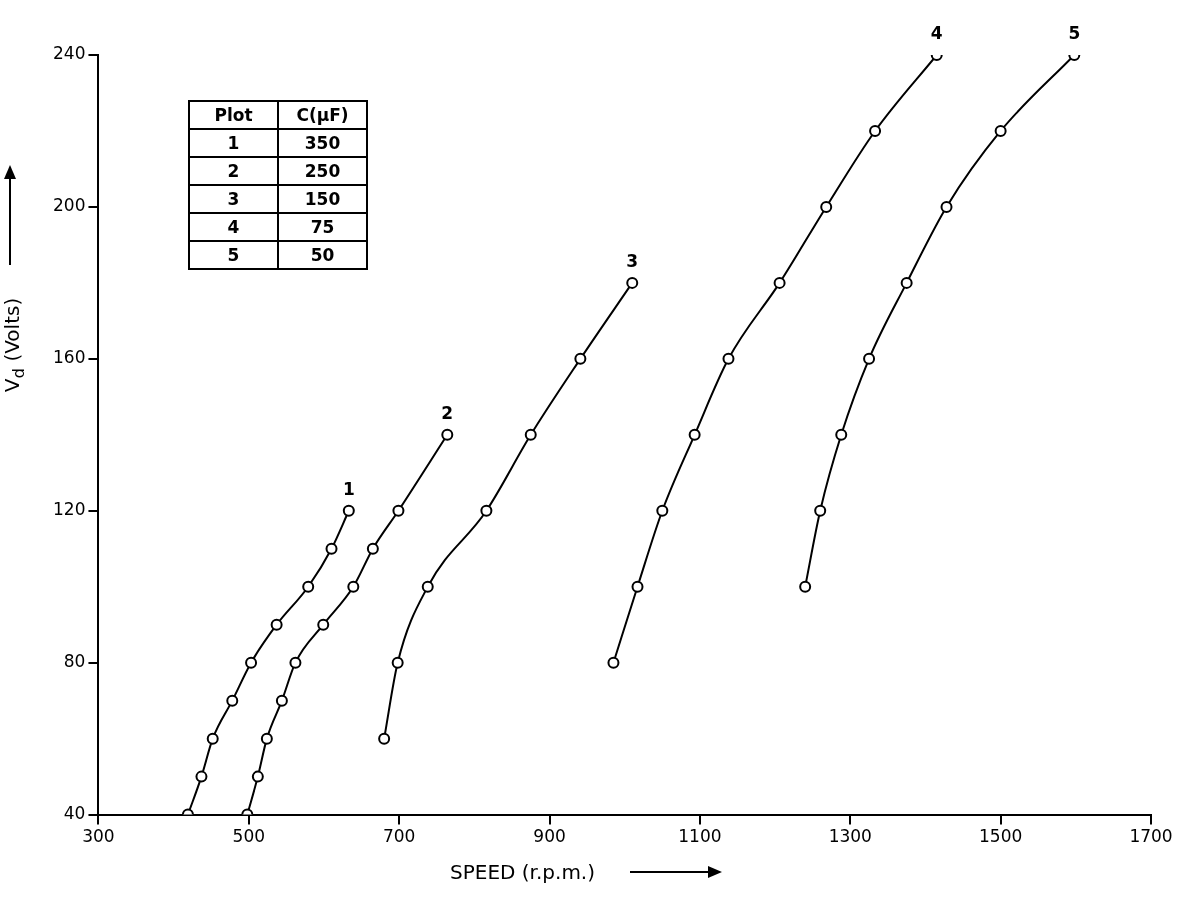  Describe the element at coordinates (74, 661) in the screenshot. I see `y-tick-label: 80` at that location.